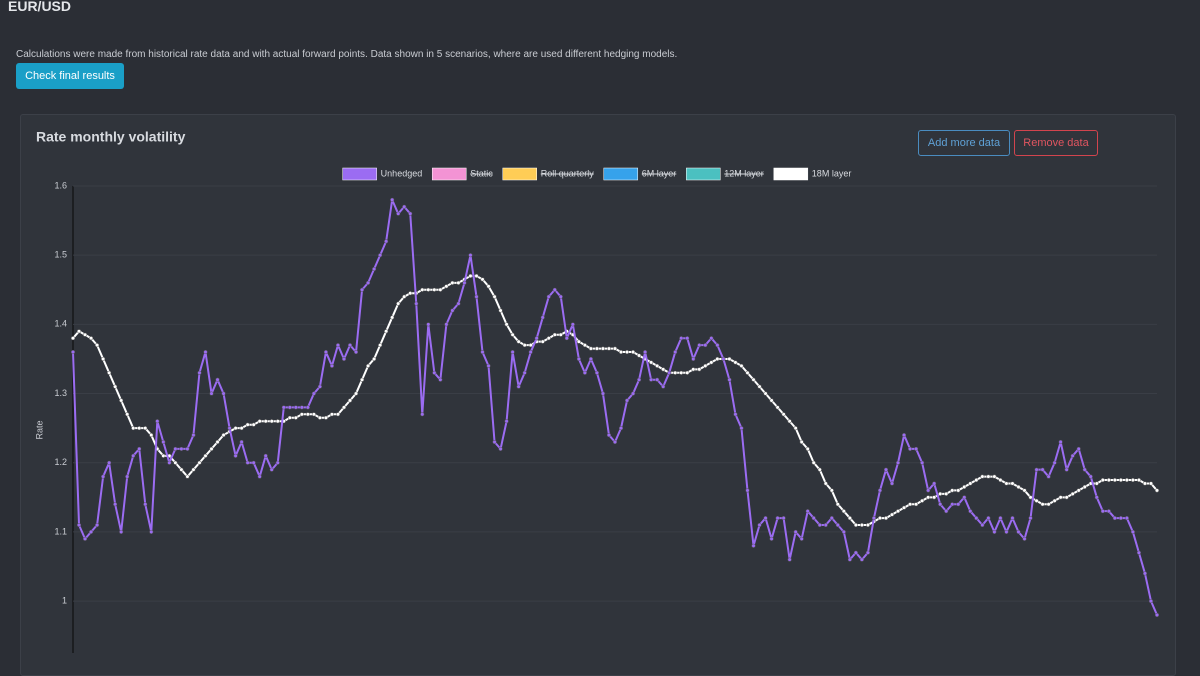 Image resolution: width=1200 pixels, height=676 pixels. What do you see at coordinates (481, 173) in the screenshot?
I see `legend-label: Static` at bounding box center [481, 173].